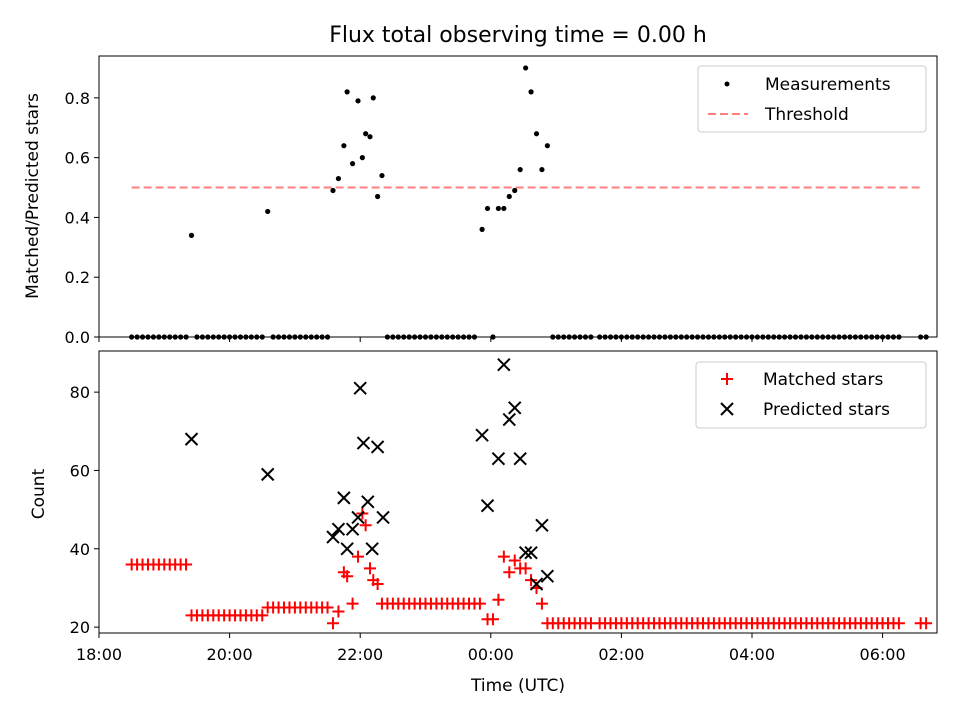 The height and width of the screenshot is (720, 960). I want to click on legend-predicted-label: Predicted stars, so click(826, 410).